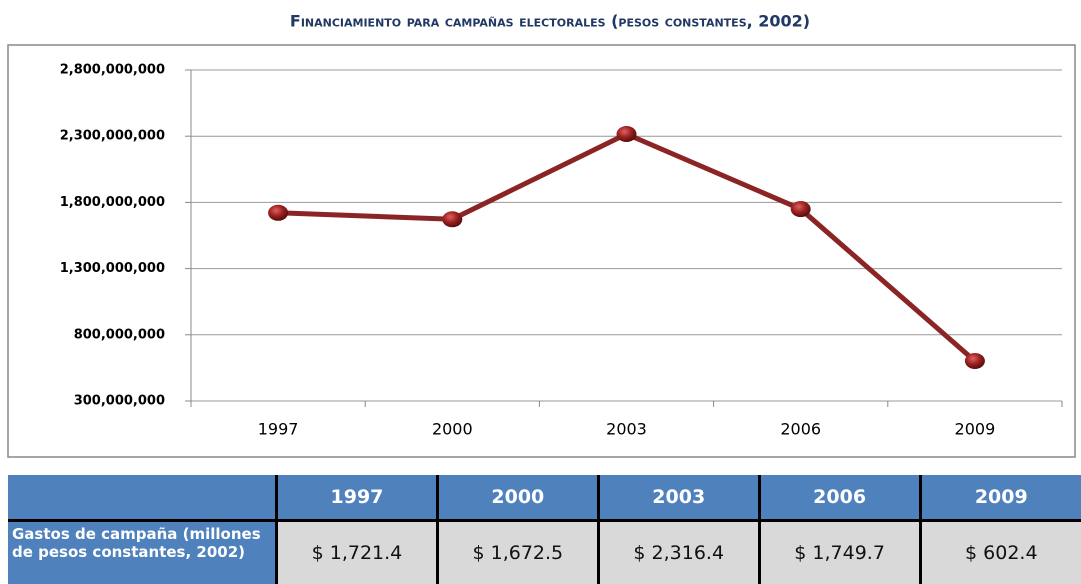  I want to click on x-tick-label: 2009, so click(975, 429).